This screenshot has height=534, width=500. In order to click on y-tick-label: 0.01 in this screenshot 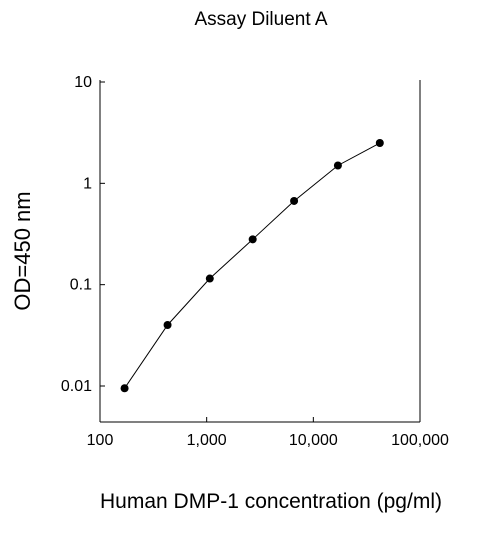, I will do `click(76, 386)`.